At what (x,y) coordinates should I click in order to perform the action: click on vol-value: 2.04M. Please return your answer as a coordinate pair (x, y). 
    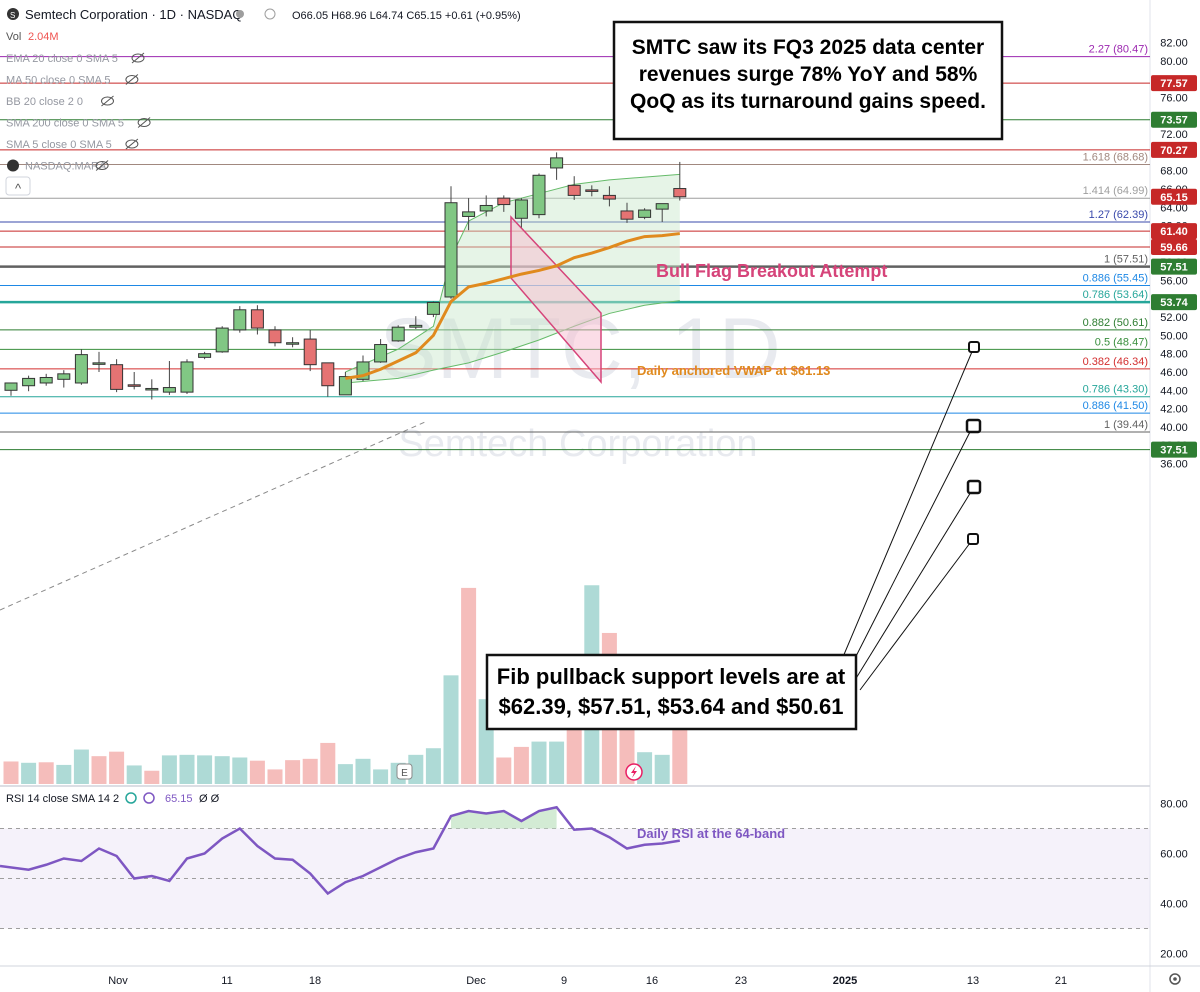
    Looking at the image, I should click on (43, 37).